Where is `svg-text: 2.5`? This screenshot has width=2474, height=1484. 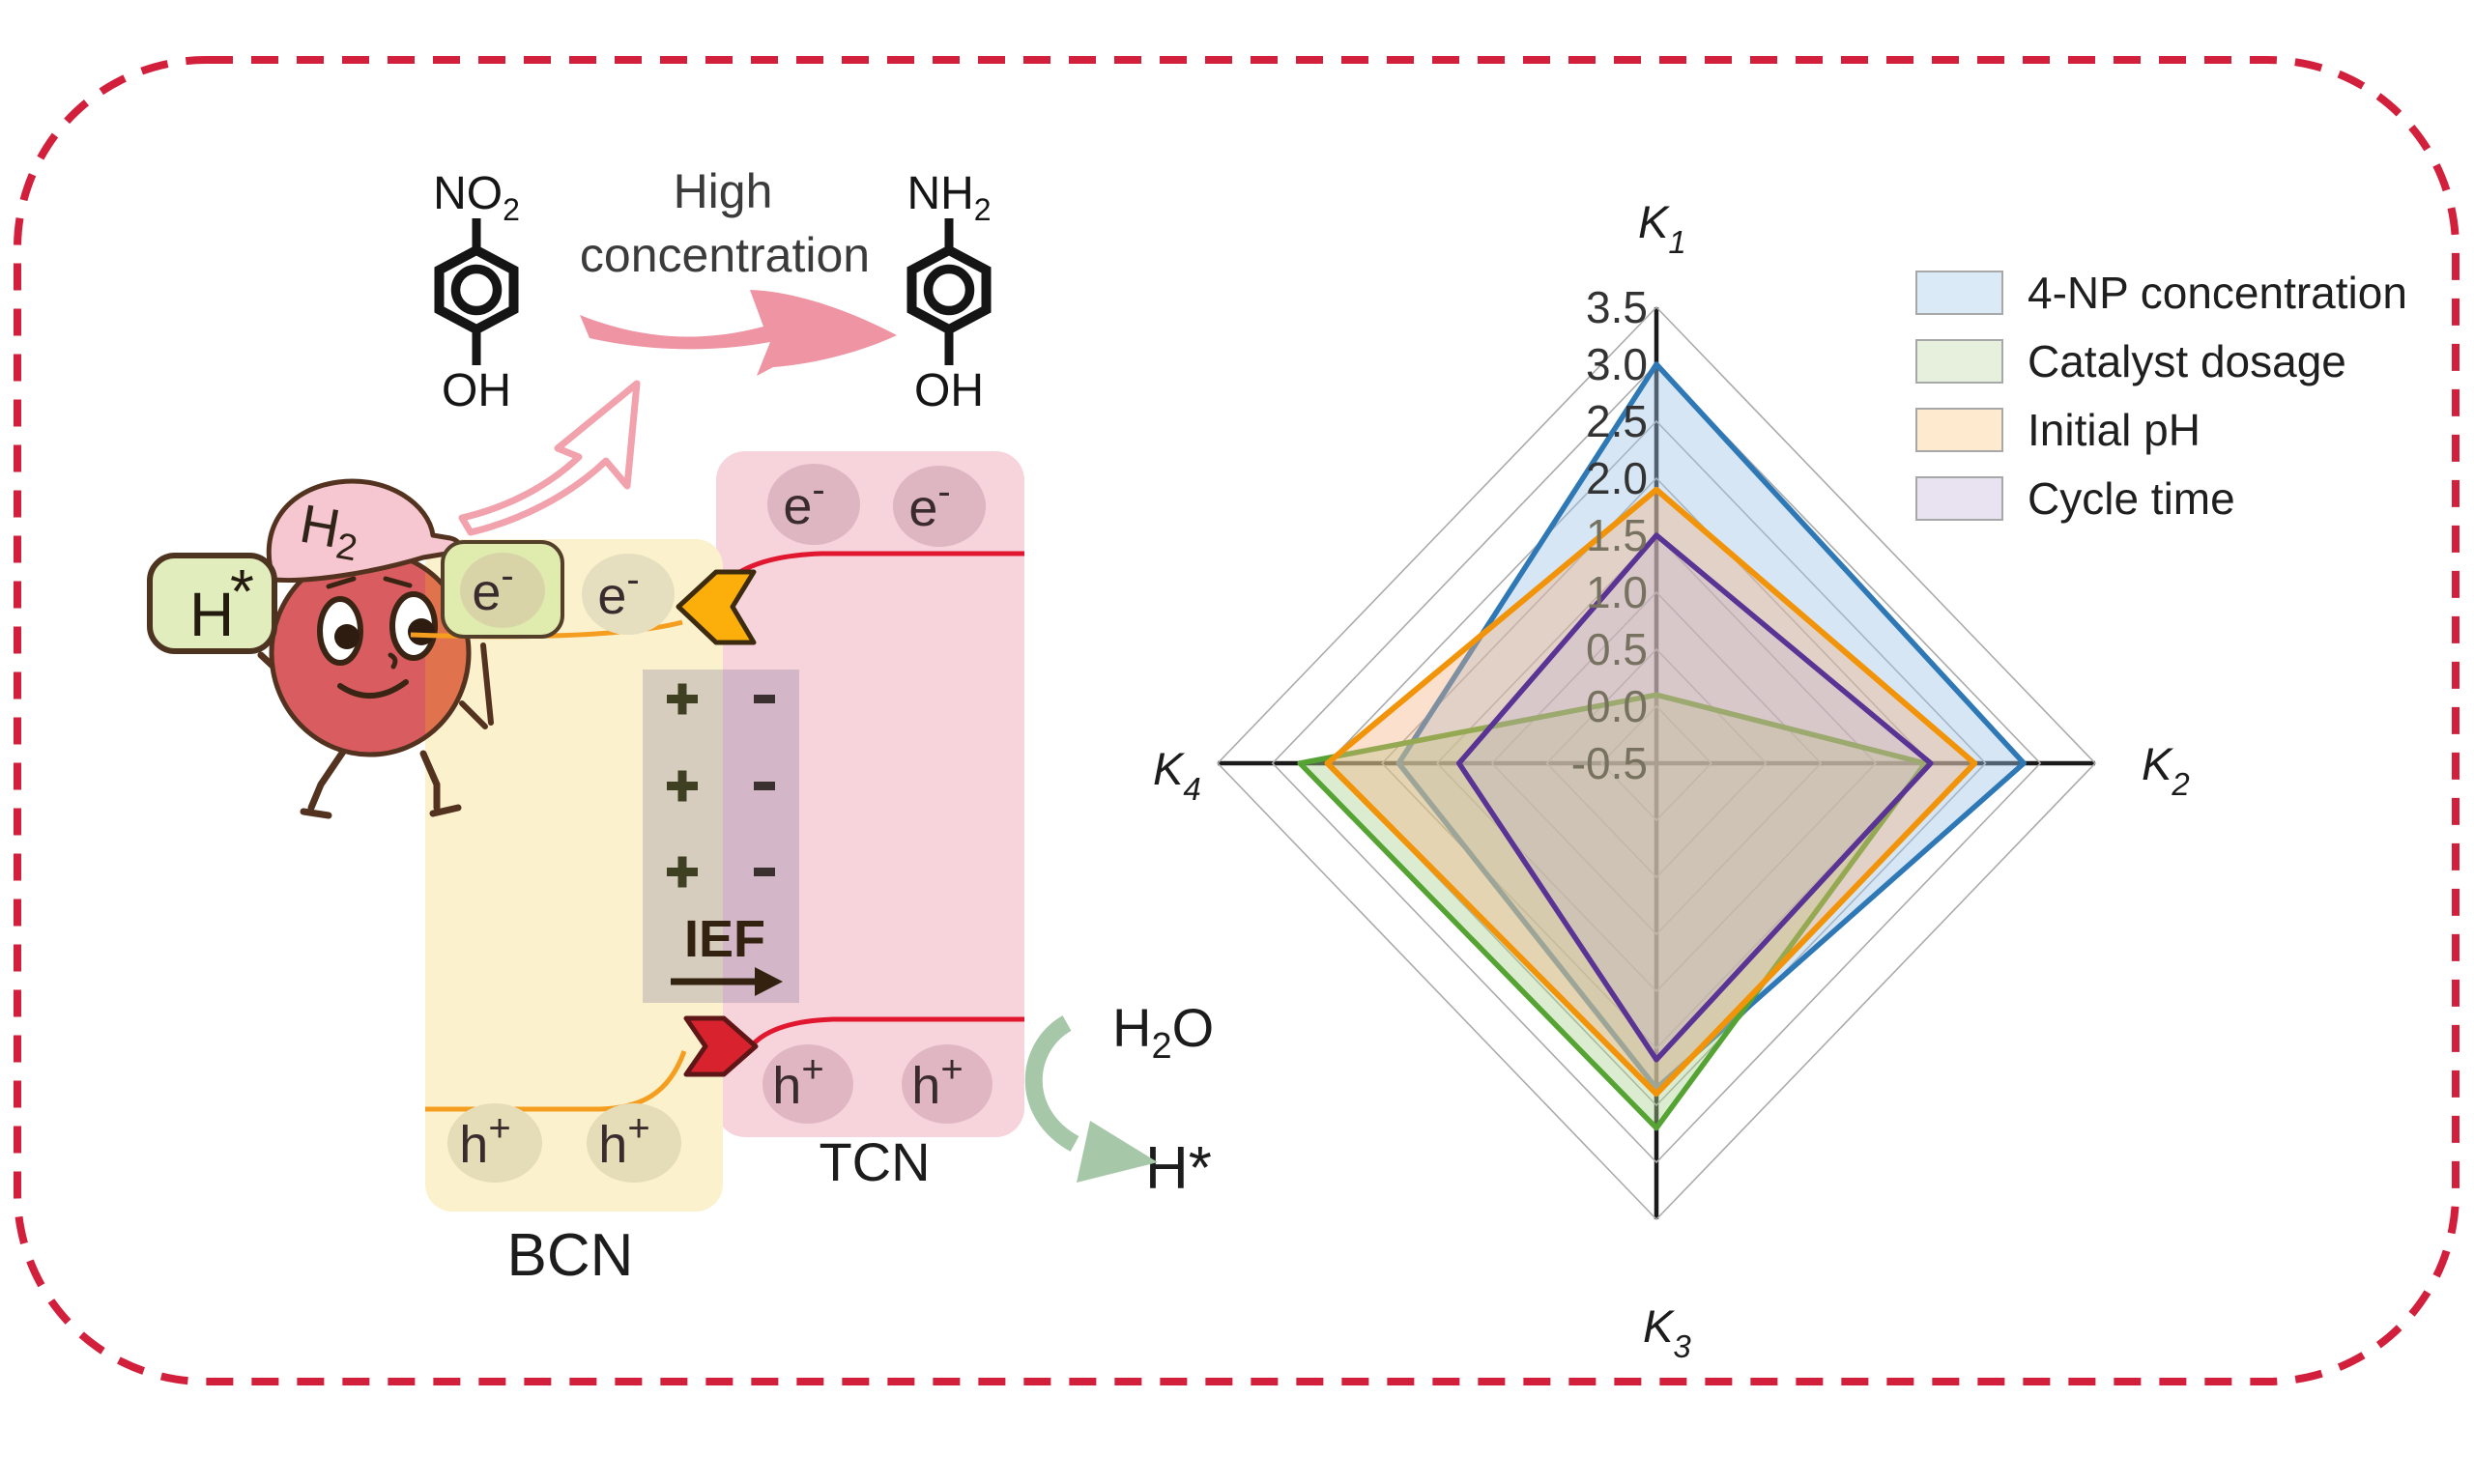 svg-text: 2.5 is located at coordinates (1617, 421).